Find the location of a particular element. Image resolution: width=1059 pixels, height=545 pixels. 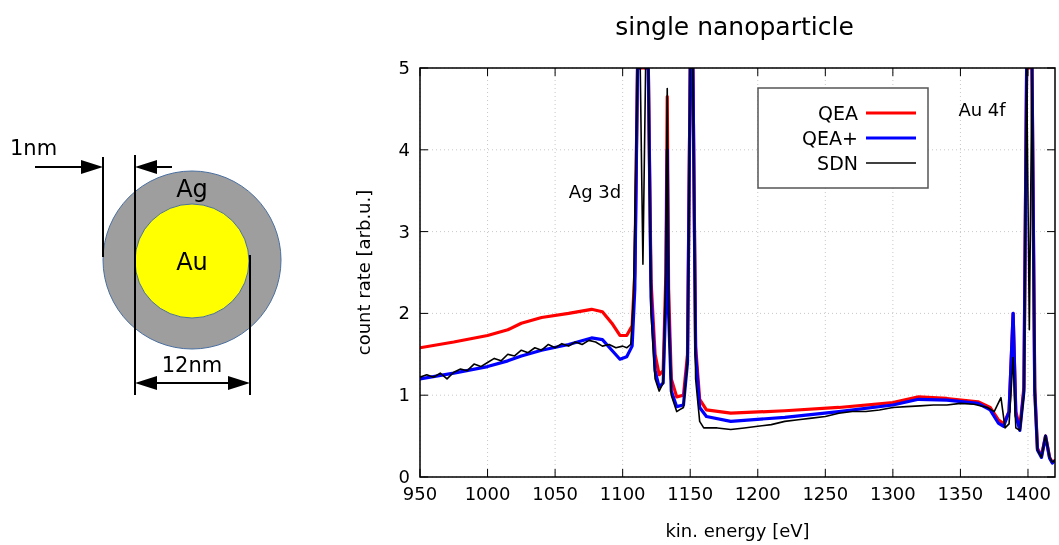

y-tick-label: 5 is located at coordinates (404, 67).